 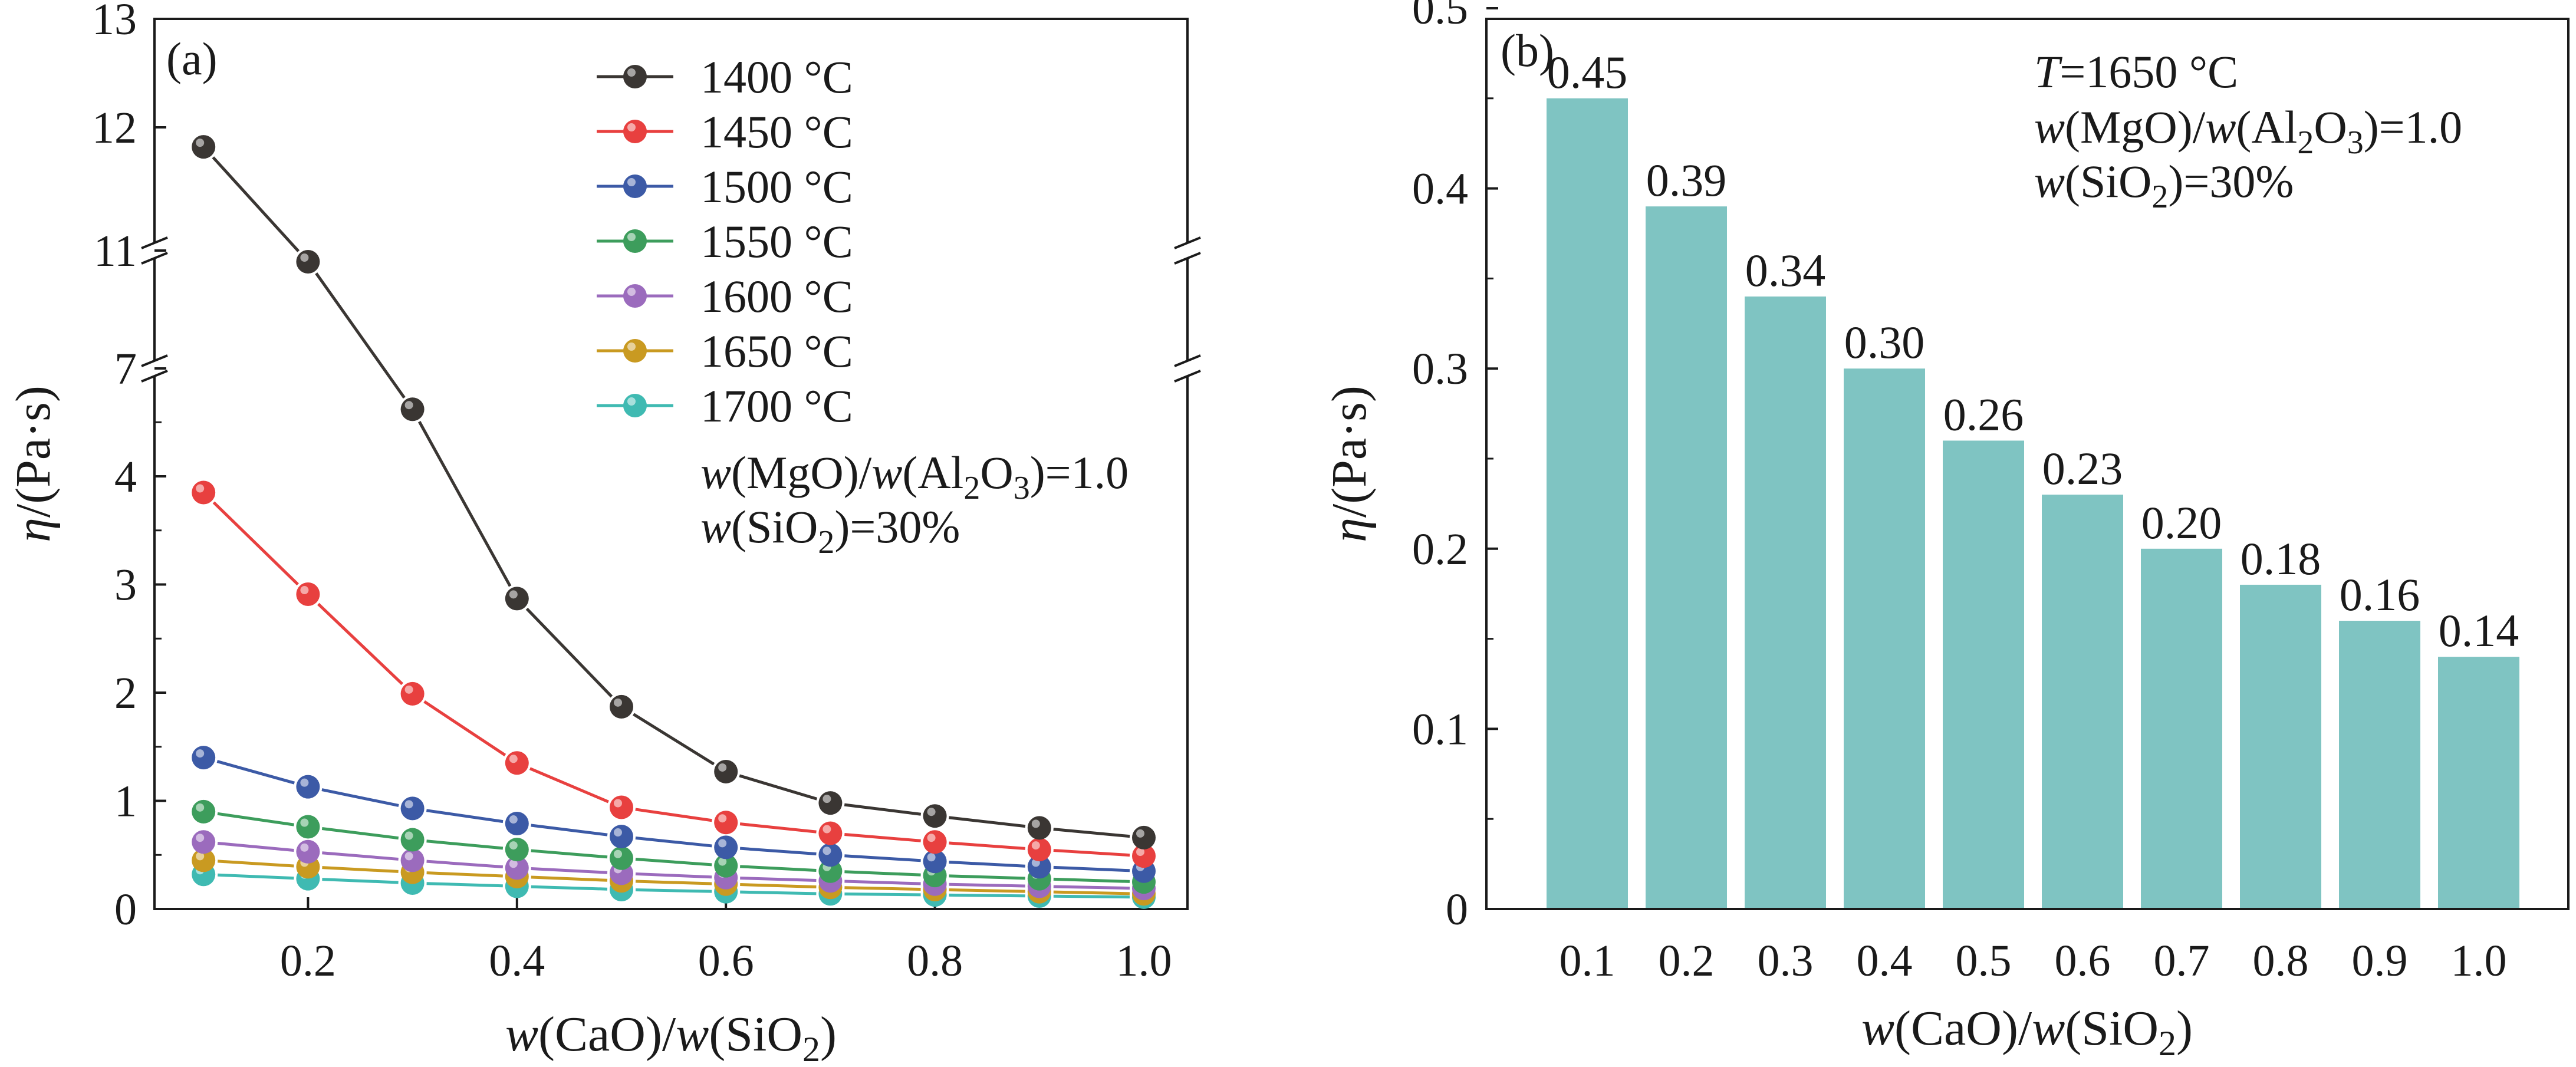 What do you see at coordinates (116, 251) in the screenshot?
I see `y-tick-label: 11` at bounding box center [116, 251].